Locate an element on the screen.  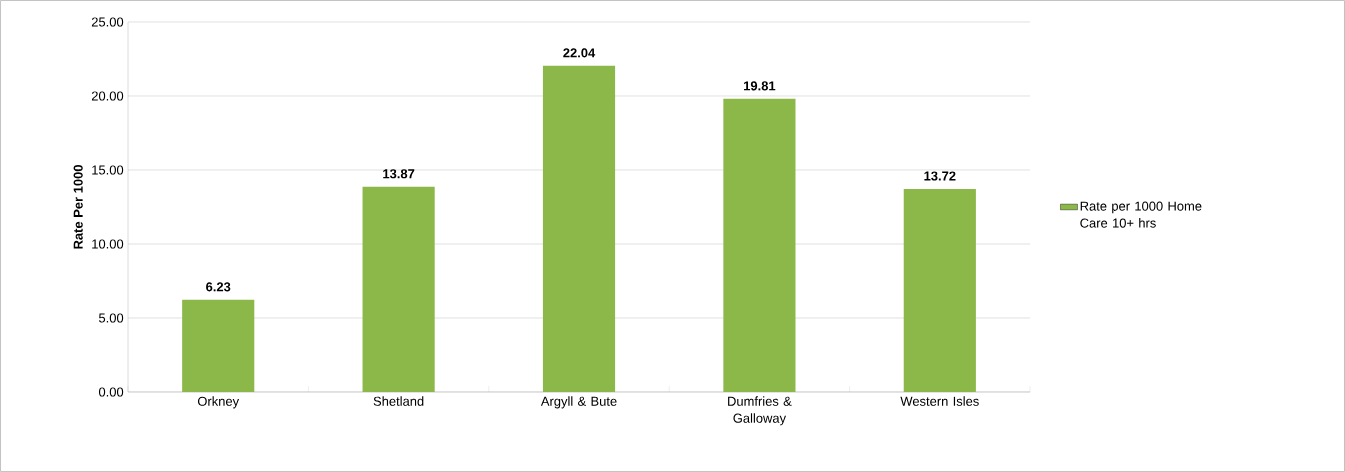
y-tick-label: 10.00 is located at coordinates (108, 244).